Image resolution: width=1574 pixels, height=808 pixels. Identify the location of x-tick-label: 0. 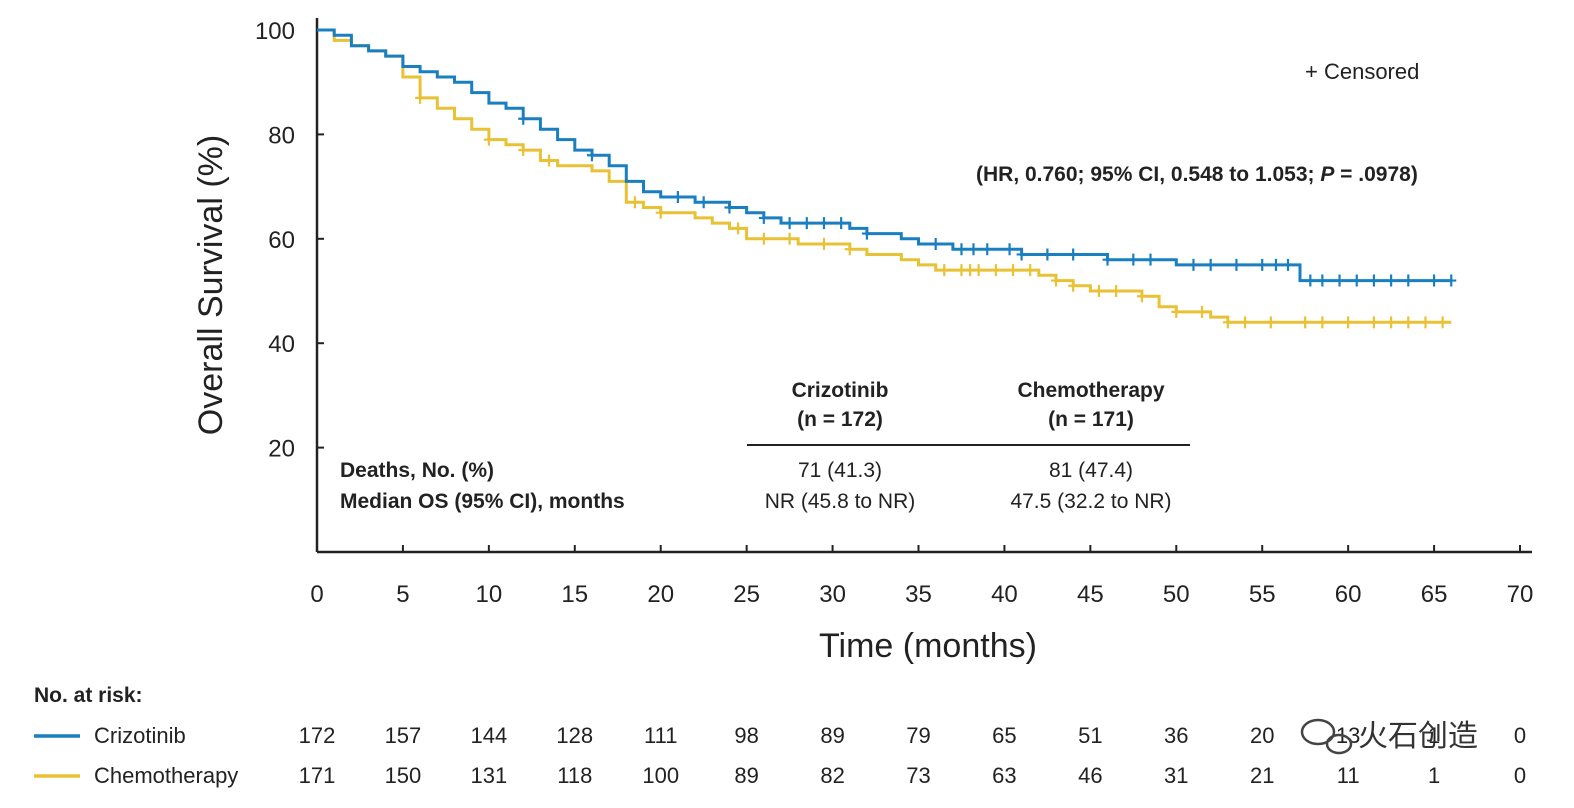
(316, 594).